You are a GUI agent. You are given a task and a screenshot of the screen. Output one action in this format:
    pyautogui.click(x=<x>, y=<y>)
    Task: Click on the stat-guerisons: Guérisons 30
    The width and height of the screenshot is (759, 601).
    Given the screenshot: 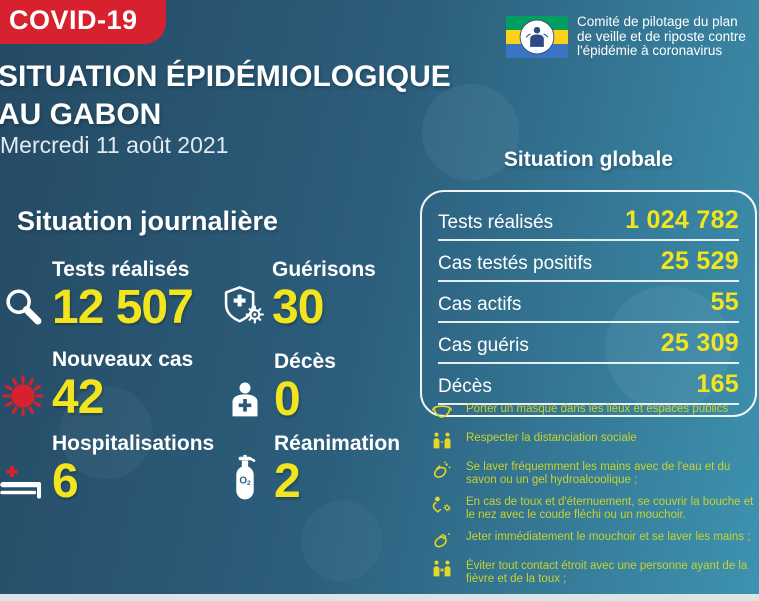 What is the action you would take?
    pyautogui.click(x=298, y=296)
    